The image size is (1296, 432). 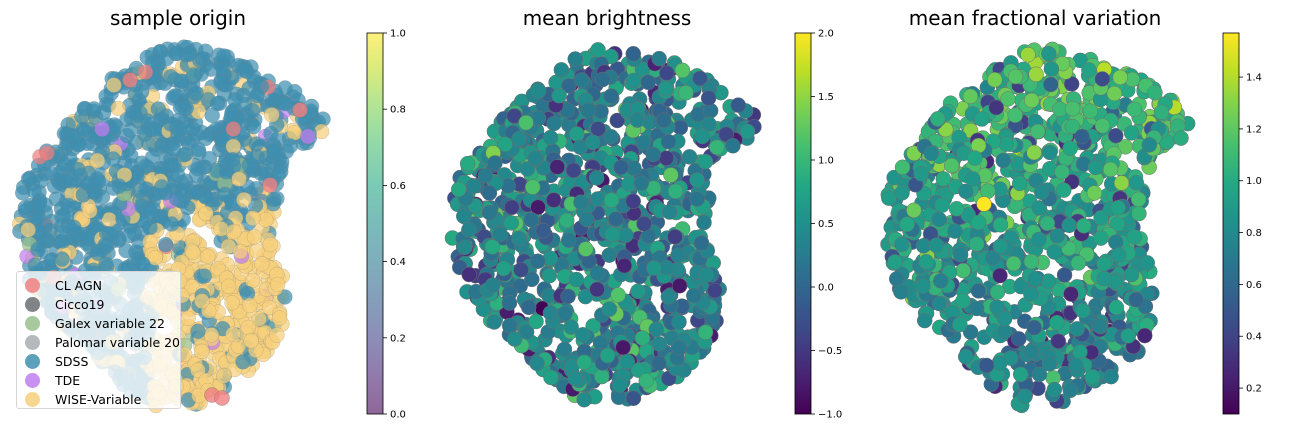 I want to click on legend-label: Galex variable 22, so click(x=110, y=323).